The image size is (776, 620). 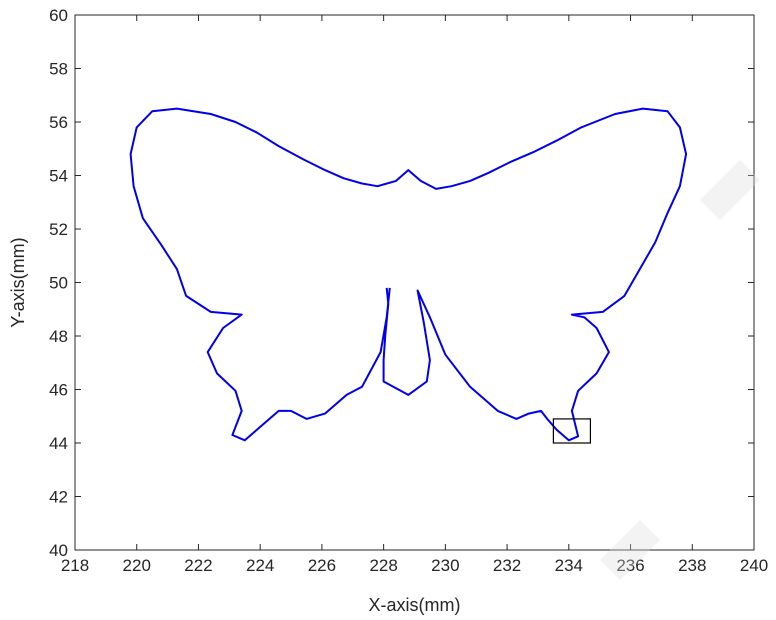 I want to click on highlight-rectangle, so click(x=572, y=431).